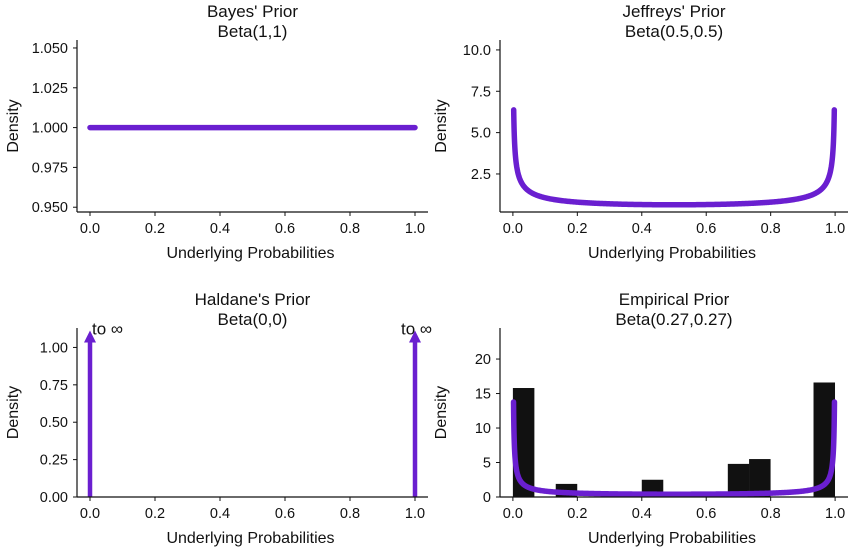 This screenshot has width=850, height=547. Describe the element at coordinates (54, 461) in the screenshot. I see `y-tick-label: 0.25` at that location.